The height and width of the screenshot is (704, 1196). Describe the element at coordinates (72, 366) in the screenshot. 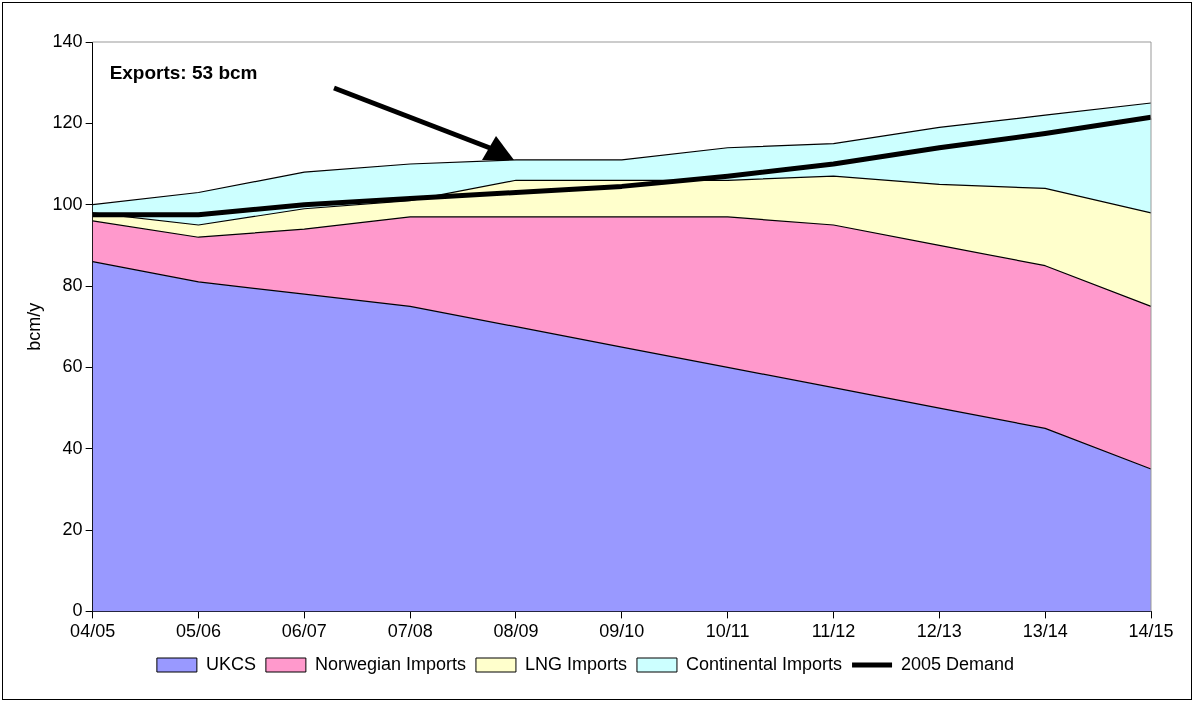

I see `y-tick-label: 60` at that location.